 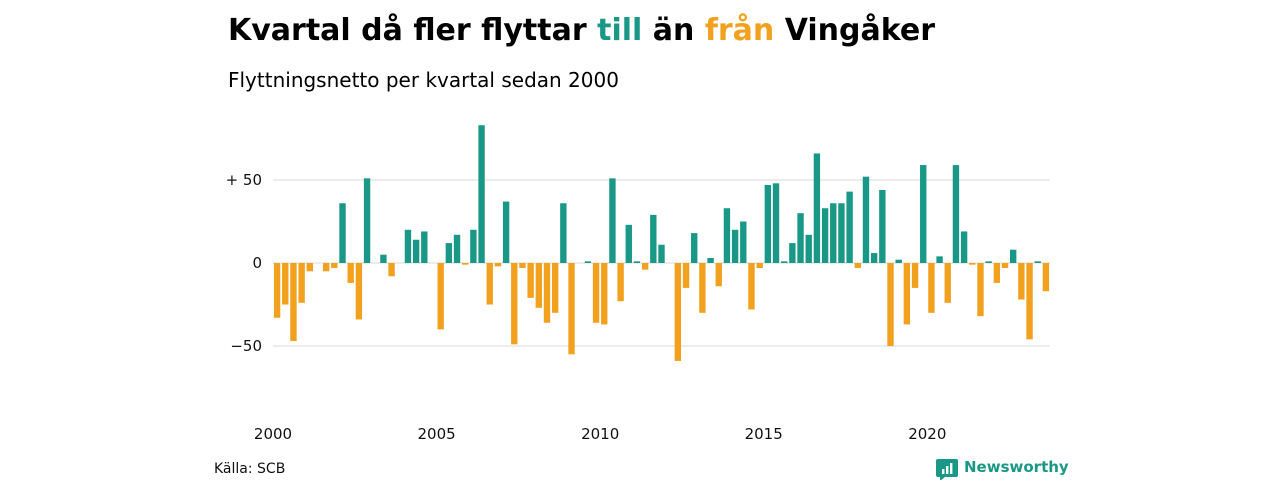 What do you see at coordinates (563, 233) in the screenshot?
I see `bar-2008Q4` at bounding box center [563, 233].